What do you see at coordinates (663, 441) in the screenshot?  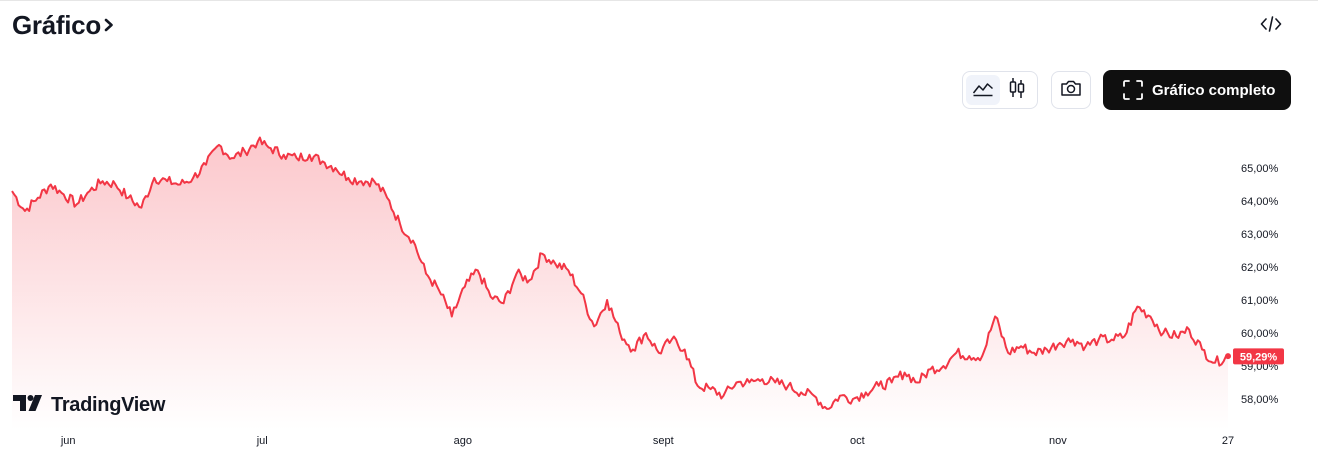 I see `x-axis-tick-label: sept` at bounding box center [663, 441].